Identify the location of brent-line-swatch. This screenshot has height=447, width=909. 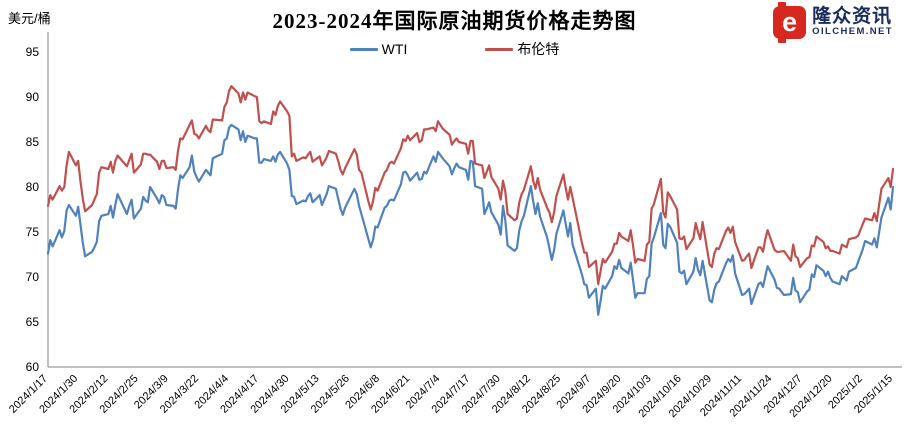
(499, 49).